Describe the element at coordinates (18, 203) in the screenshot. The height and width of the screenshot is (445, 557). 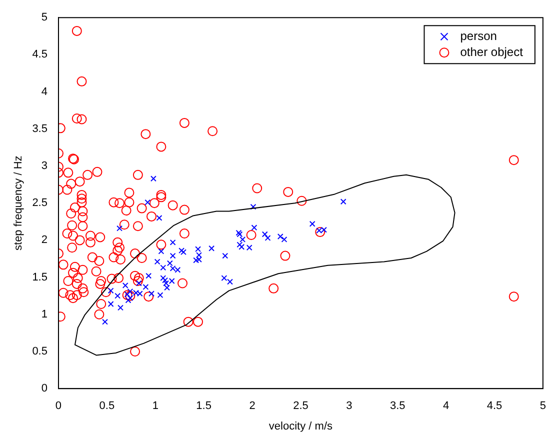
I see `y-axis-title: step frequency / Hz` at that location.